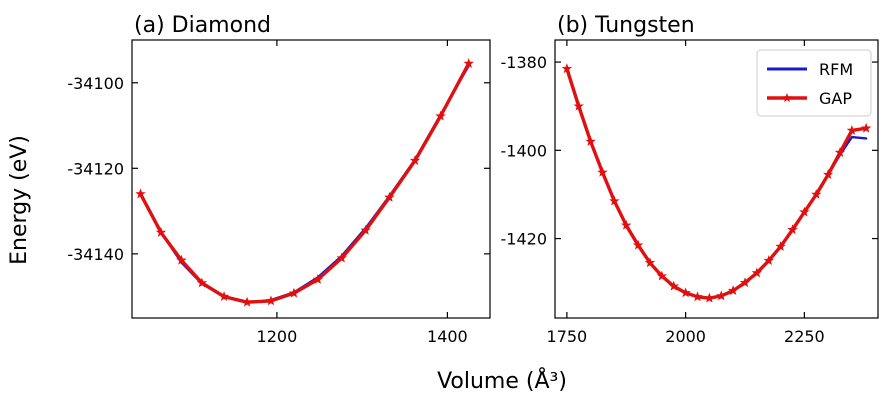 The height and width of the screenshot is (404, 896). Describe the element at coordinates (502, 380) in the screenshot. I see `x-axis-label: Volume (Å³)` at that location.